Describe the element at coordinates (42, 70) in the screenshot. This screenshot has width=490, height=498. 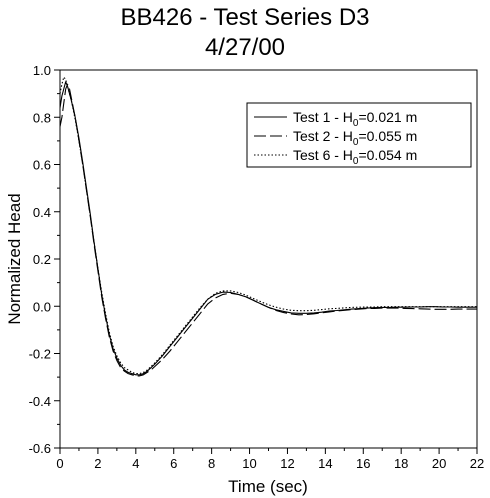
I see `y-tick-label: 1.0` at that location.